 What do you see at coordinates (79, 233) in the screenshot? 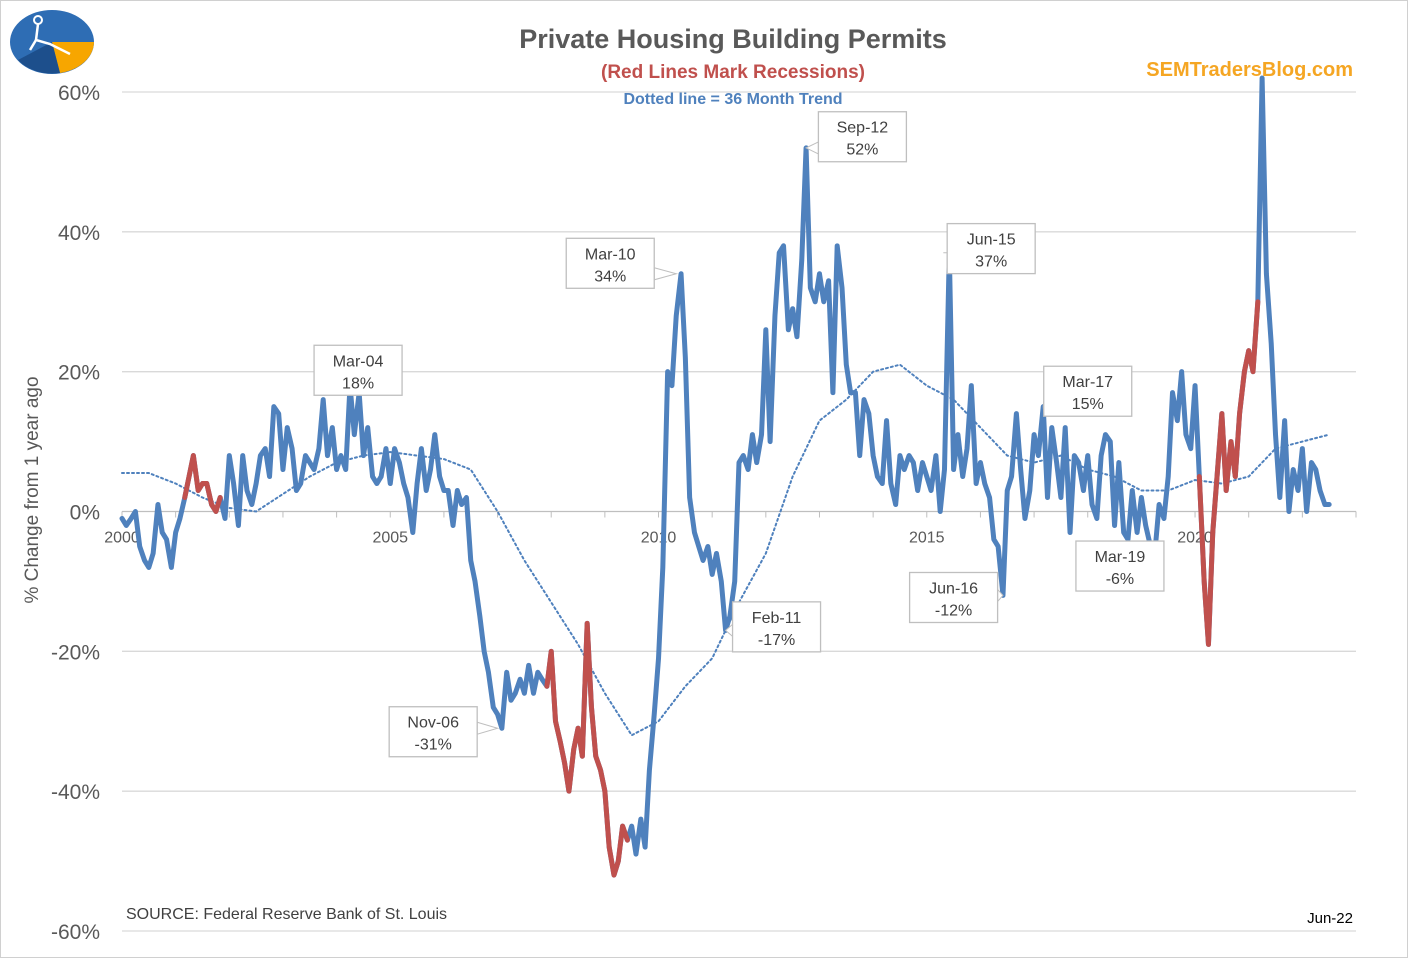
I see `y-tick-label: 40%` at bounding box center [79, 233].